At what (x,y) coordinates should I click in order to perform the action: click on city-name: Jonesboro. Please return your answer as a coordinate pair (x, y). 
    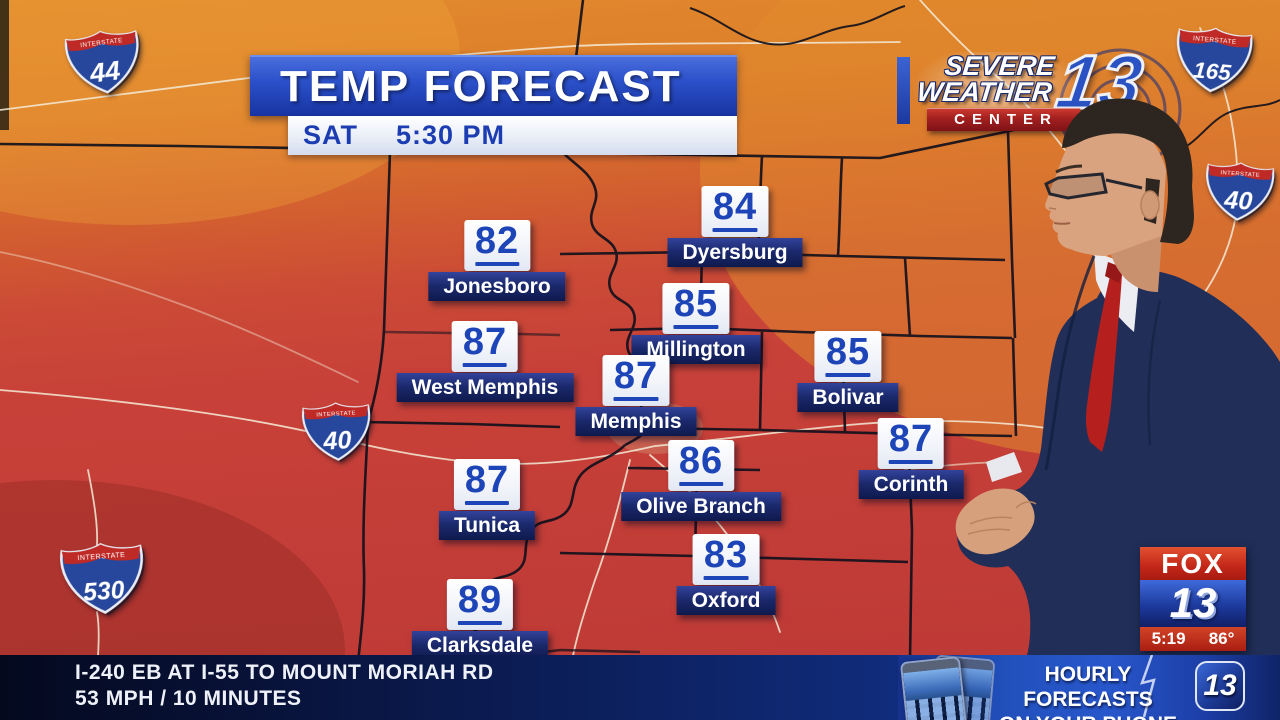
    Looking at the image, I should click on (497, 286).